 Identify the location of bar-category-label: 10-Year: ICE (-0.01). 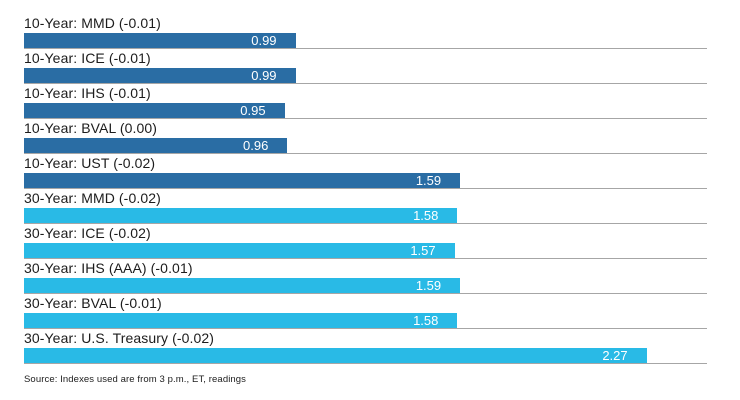
(87, 58).